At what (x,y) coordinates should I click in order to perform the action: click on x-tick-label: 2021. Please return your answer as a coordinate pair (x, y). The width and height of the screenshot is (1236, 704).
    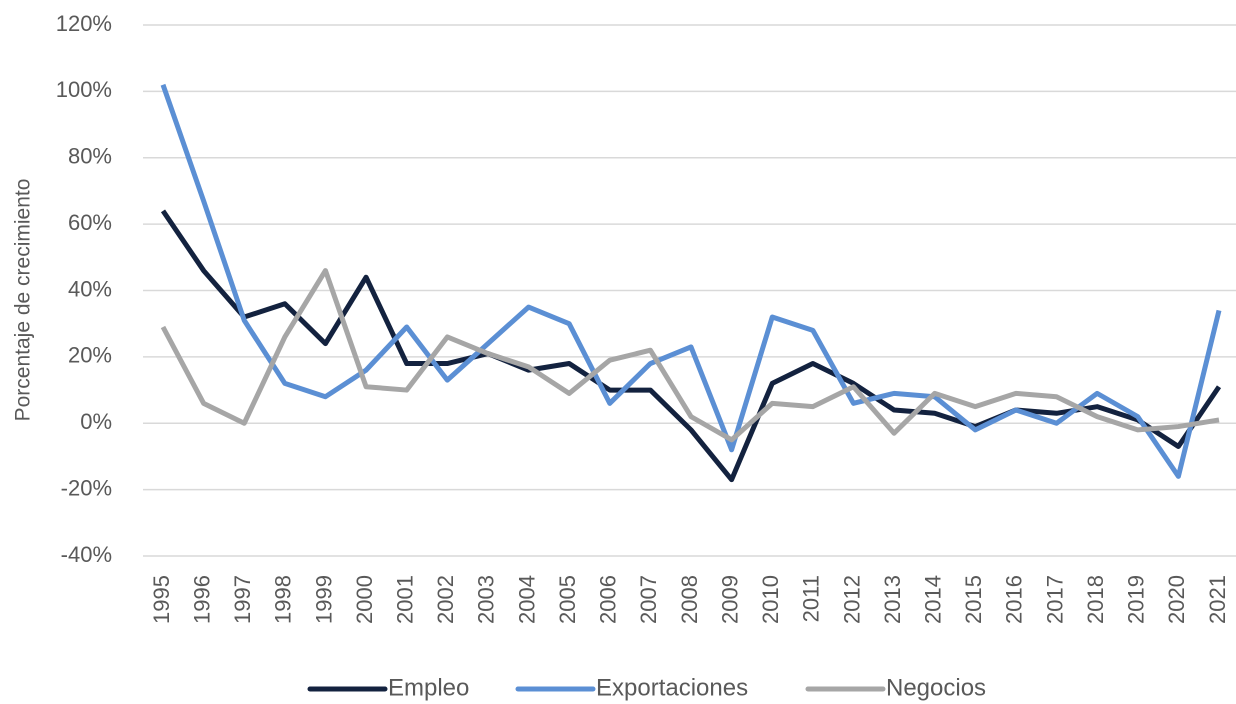
    Looking at the image, I should click on (1217, 599).